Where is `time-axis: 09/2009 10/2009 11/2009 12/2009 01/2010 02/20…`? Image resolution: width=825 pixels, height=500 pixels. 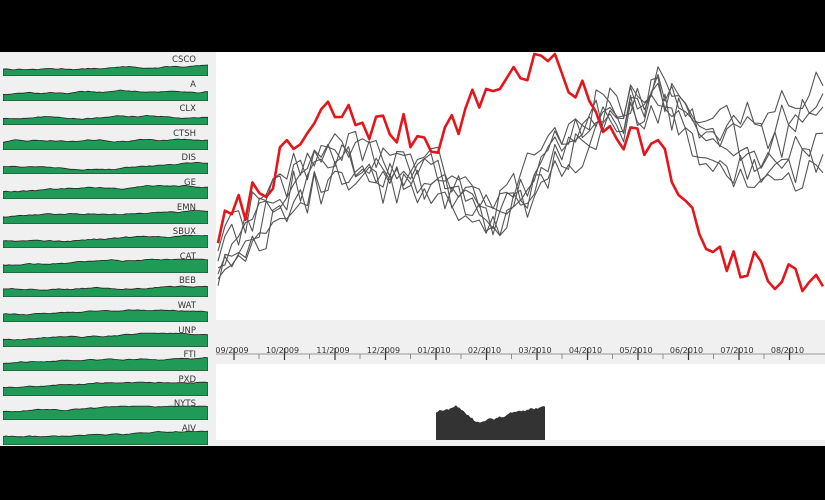 time-axis: 09/2009 10/2009 11/2009 12/2009 01/2010 02/20… is located at coordinates (520, 341).